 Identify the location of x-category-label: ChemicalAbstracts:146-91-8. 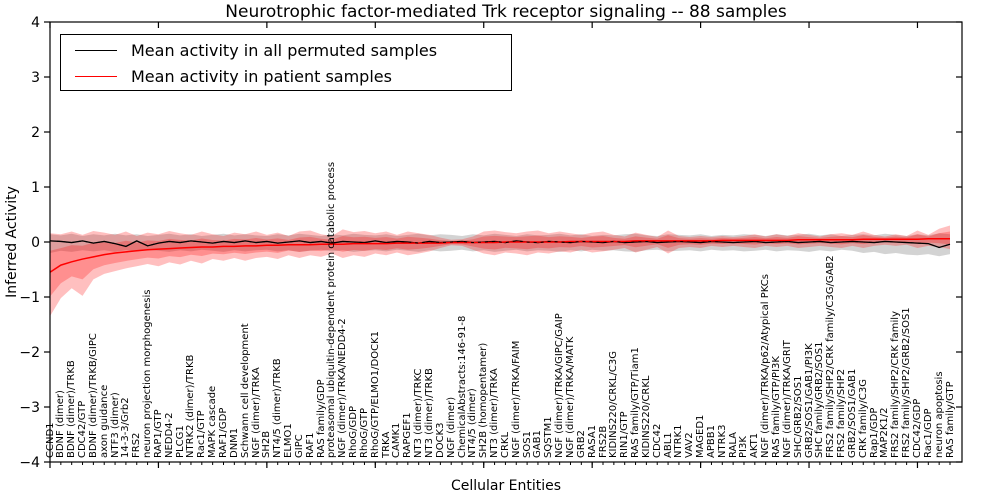
(462, 386).